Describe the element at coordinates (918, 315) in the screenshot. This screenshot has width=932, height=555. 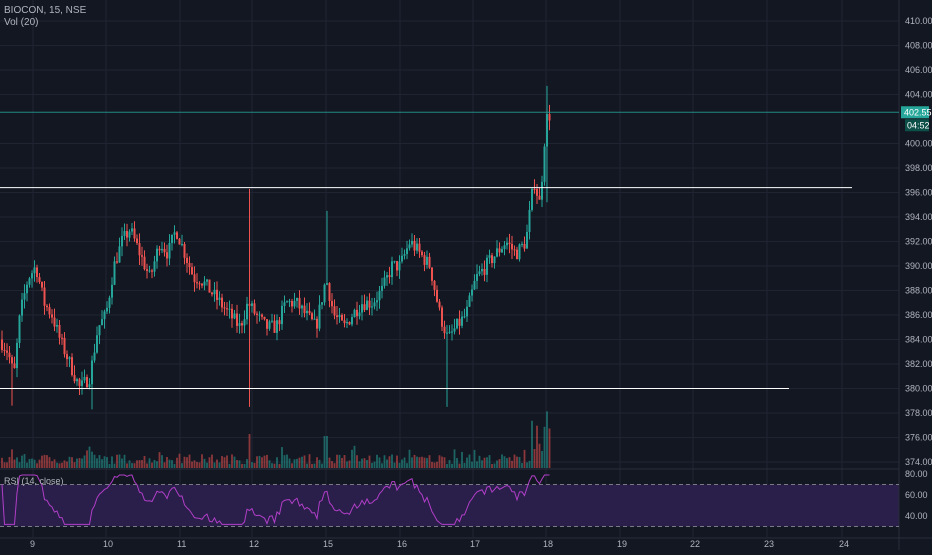
I see `price-tick-label: 386.00` at that location.